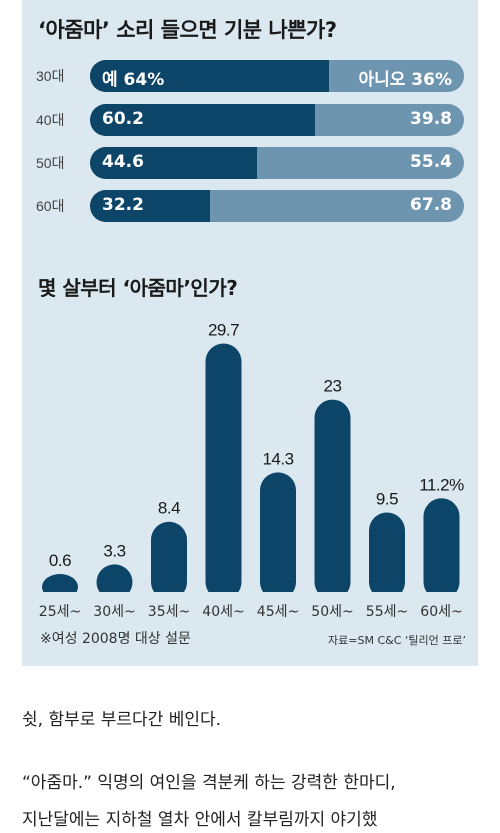 Image resolution: width=500 pixels, height=833 pixels. What do you see at coordinates (209, 783) in the screenshot?
I see `article-line-2: “아줌마.” 익명의 여인을 격분케 하는 강력한 한마디,` at bounding box center [209, 783].